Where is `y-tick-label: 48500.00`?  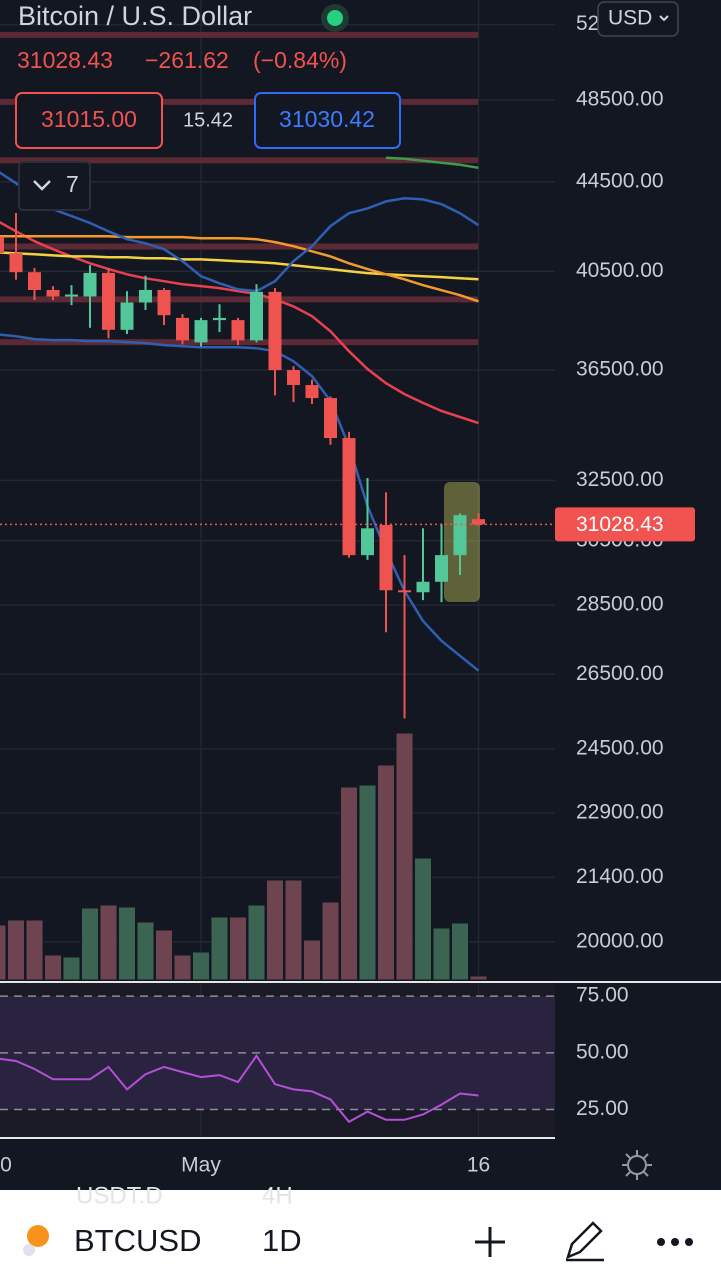
y-tick-label: 48500.00 is located at coordinates (620, 99).